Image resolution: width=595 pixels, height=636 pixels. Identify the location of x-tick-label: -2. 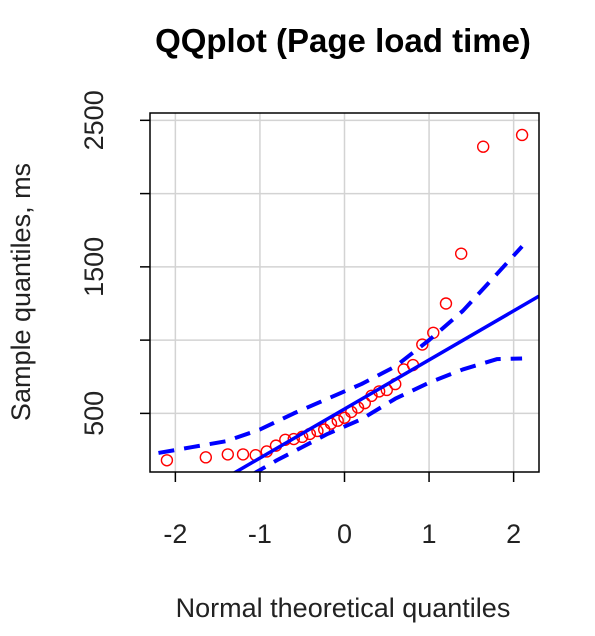
(175, 534).